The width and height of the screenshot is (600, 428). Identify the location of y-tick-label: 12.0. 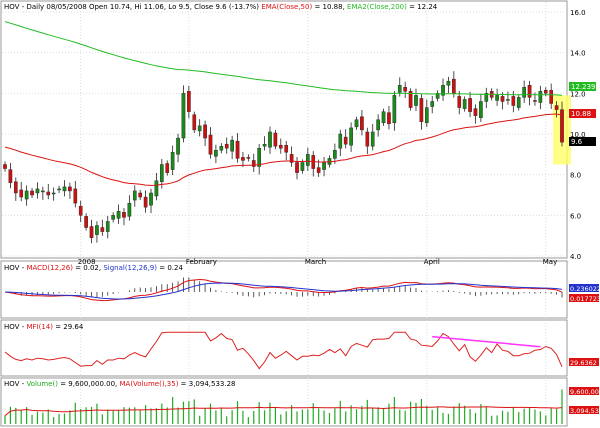
(578, 94).